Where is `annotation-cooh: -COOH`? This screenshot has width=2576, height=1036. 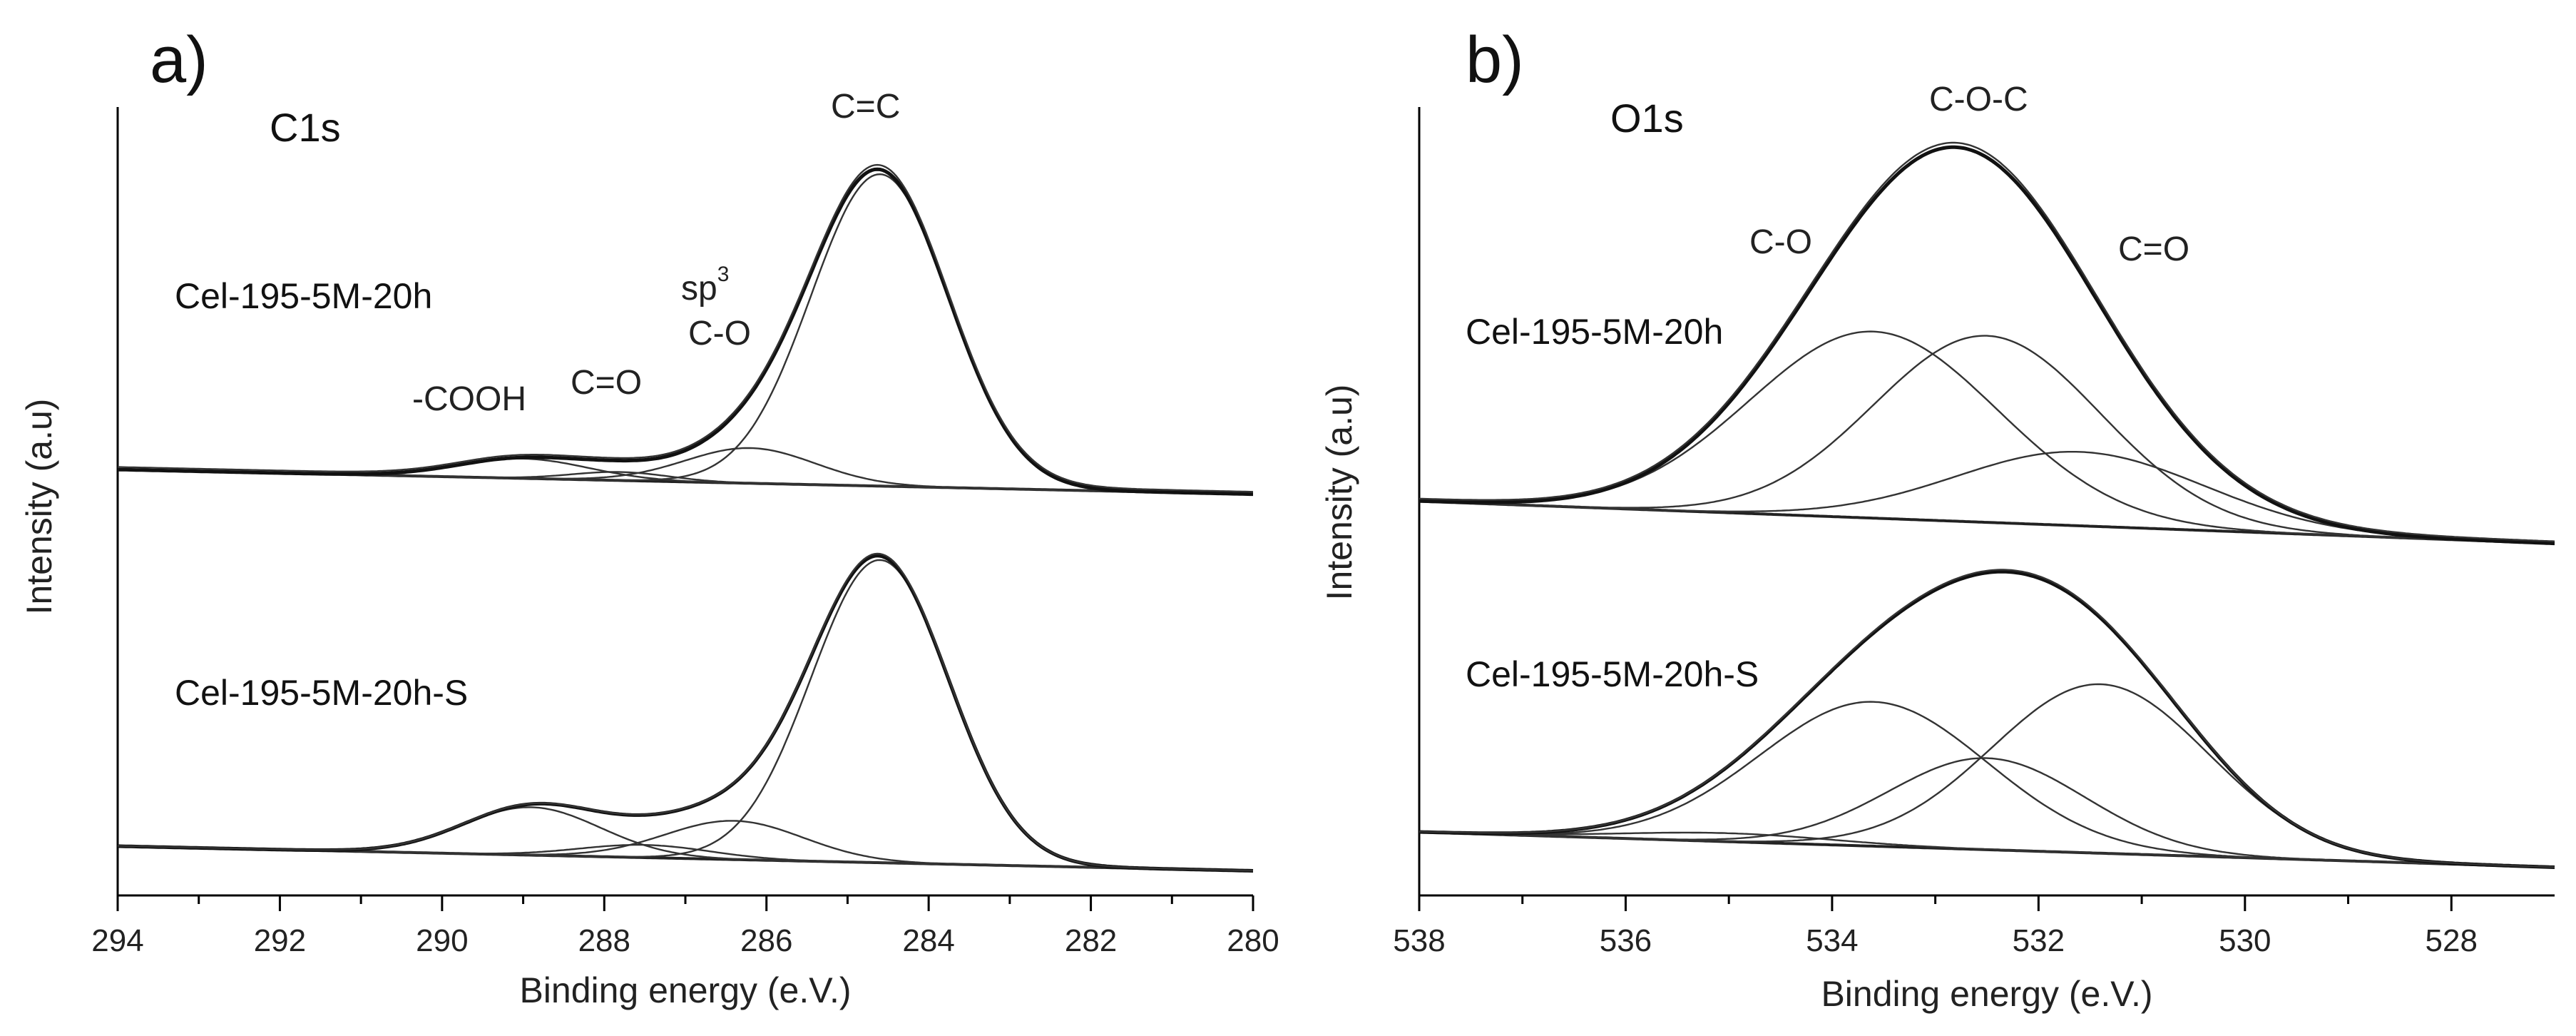
annotation-cooh: -COOH is located at coordinates (469, 399).